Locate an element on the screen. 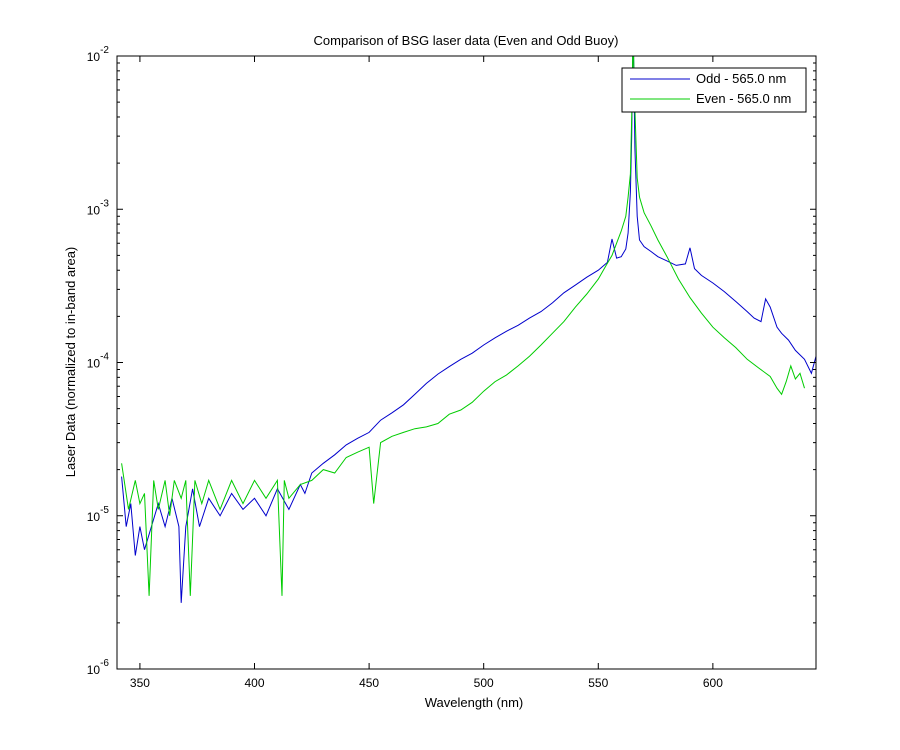 This screenshot has width=900, height=750. legend-box is located at coordinates (714, 90).